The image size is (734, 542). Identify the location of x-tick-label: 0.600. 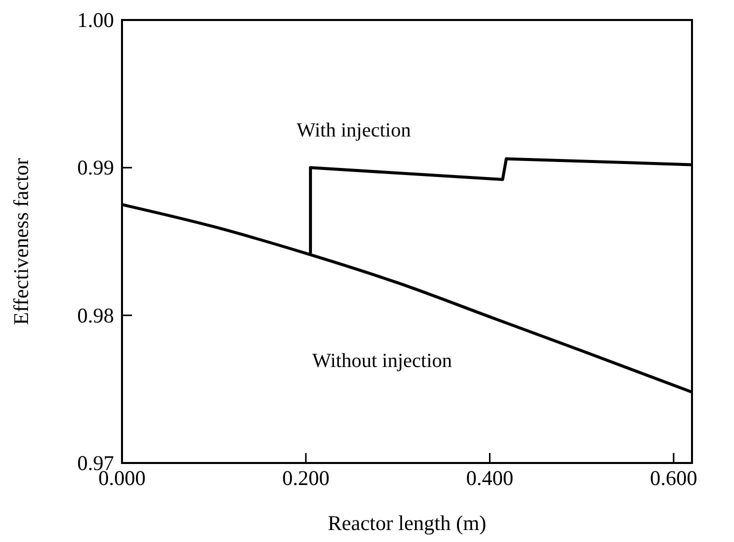
(674, 478).